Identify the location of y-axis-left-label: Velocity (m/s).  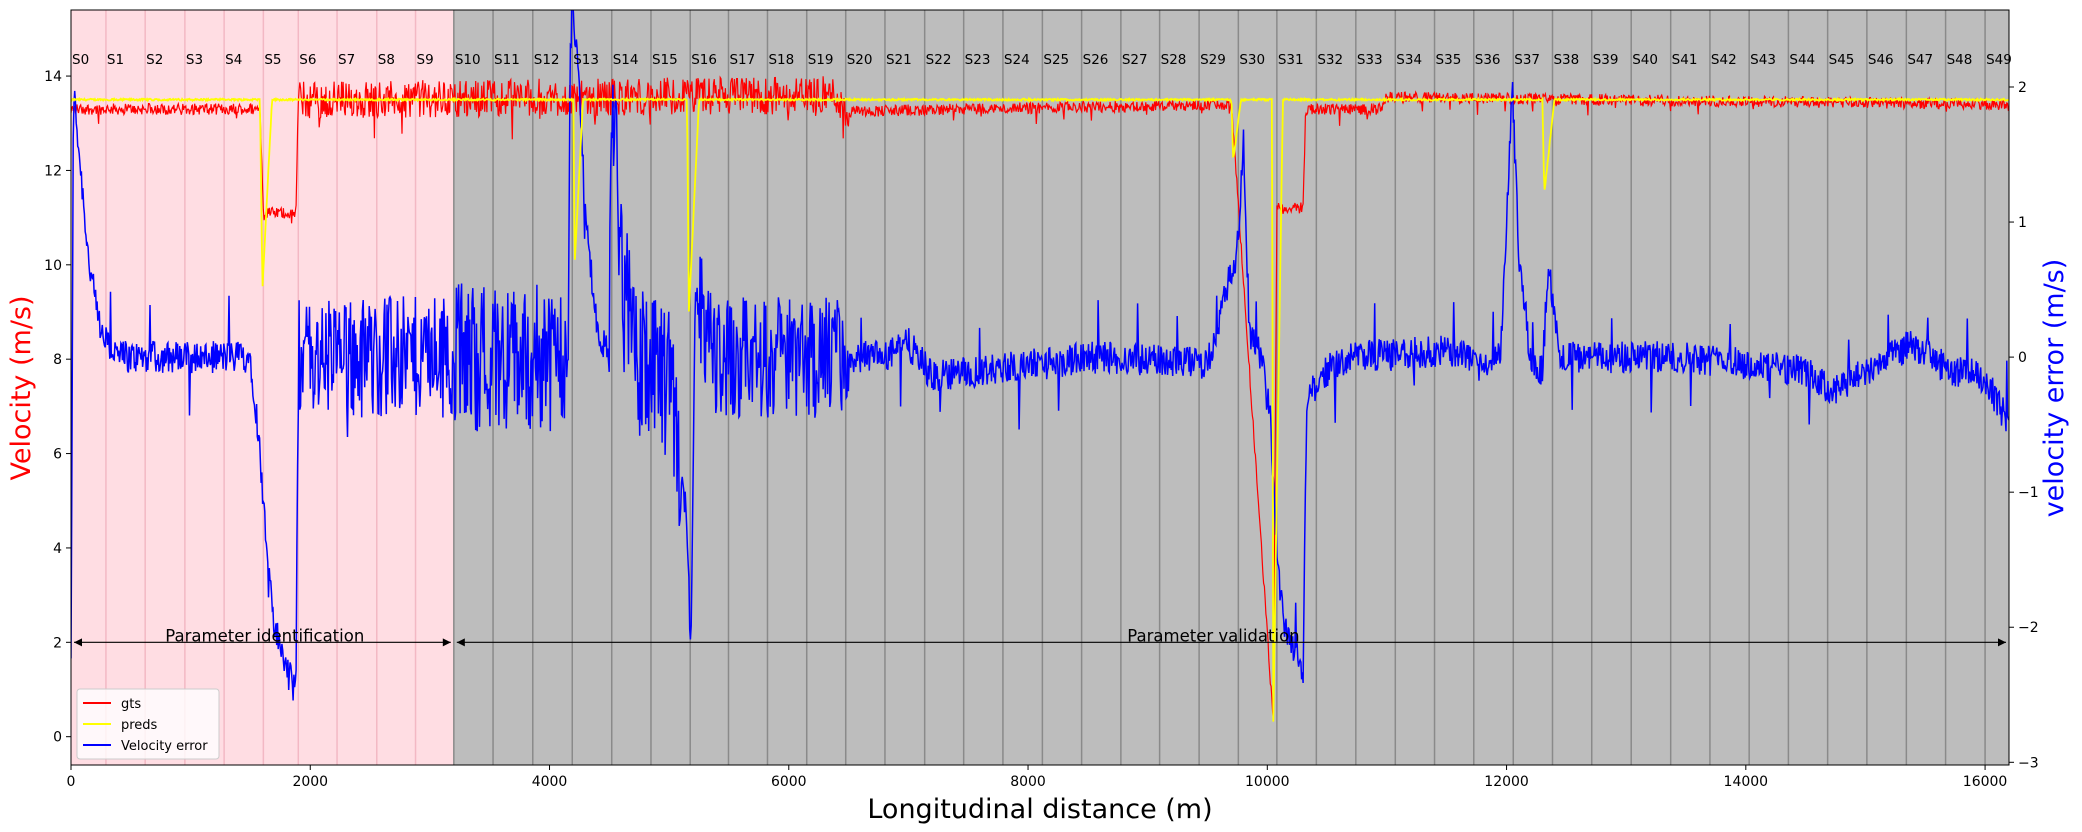
(21, 387).